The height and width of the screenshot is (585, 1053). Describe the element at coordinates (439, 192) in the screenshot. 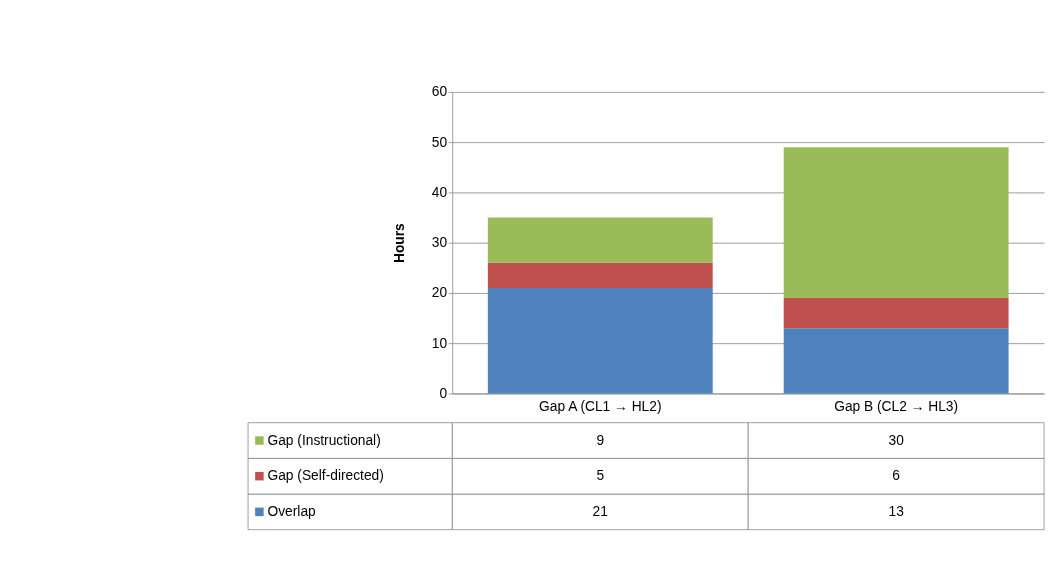

I see `y-tick-label: 40` at that location.